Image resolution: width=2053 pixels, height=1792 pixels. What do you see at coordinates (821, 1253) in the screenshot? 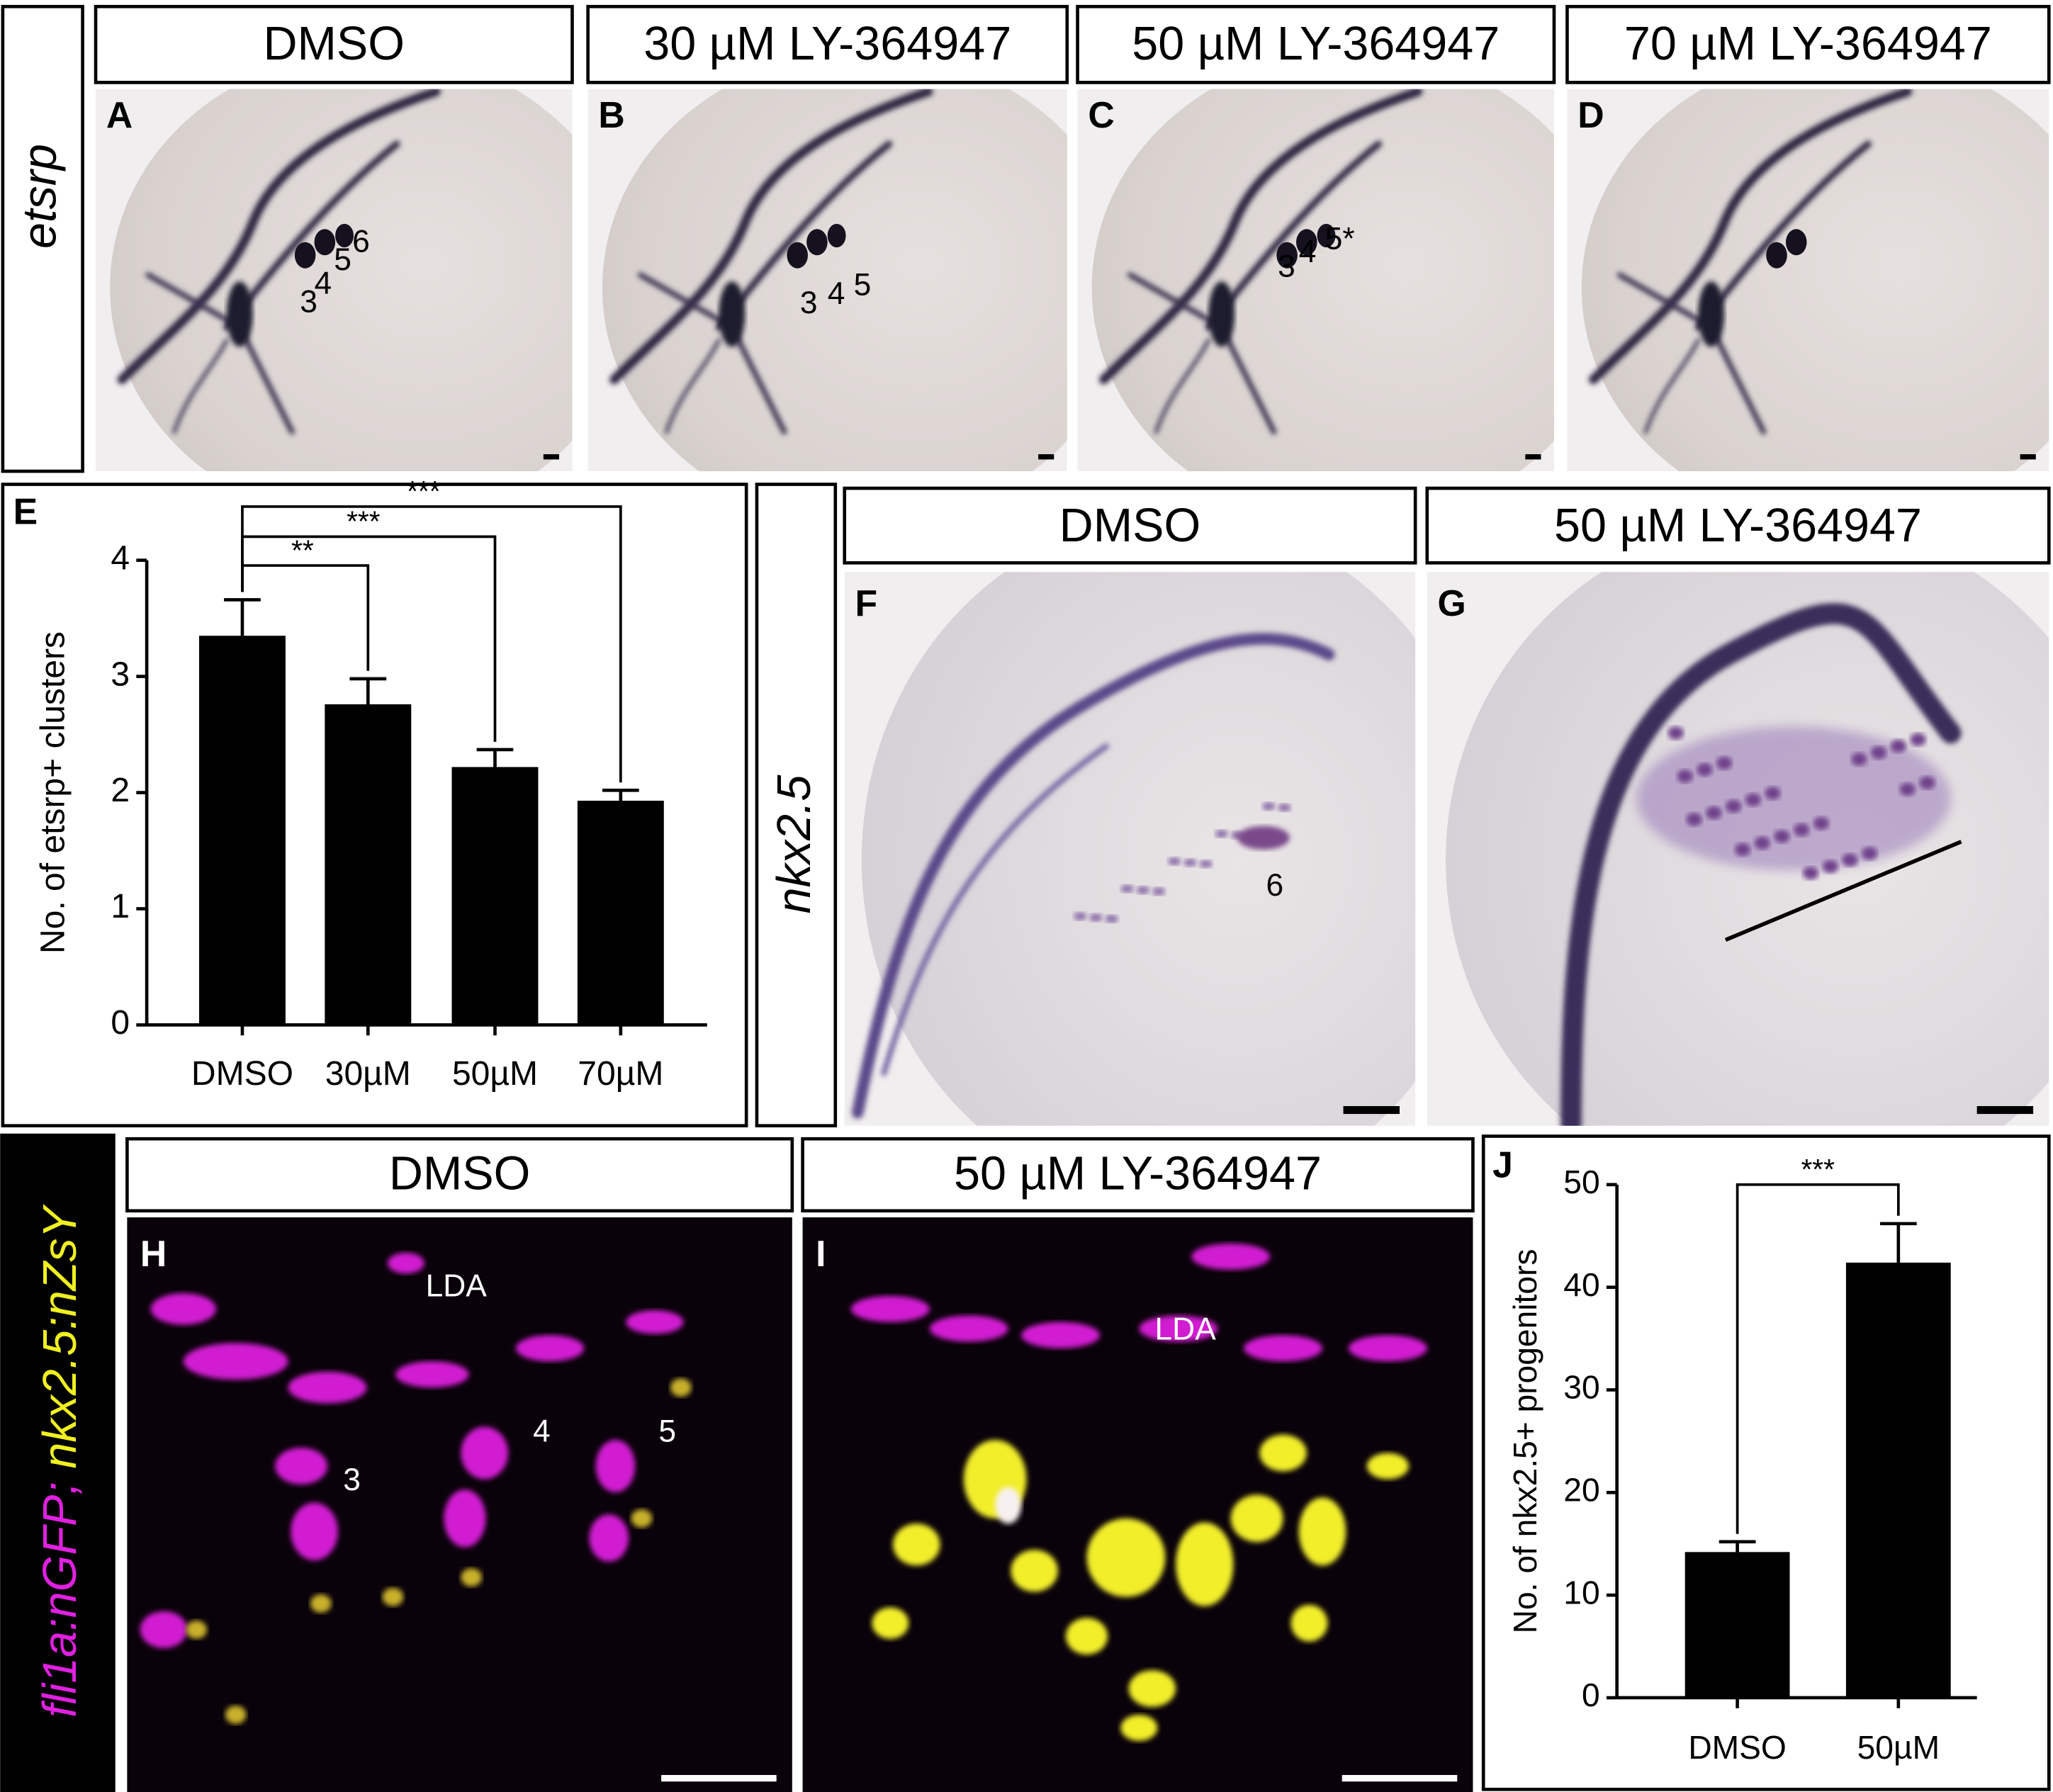
I see `panel-letter: I` at bounding box center [821, 1253].